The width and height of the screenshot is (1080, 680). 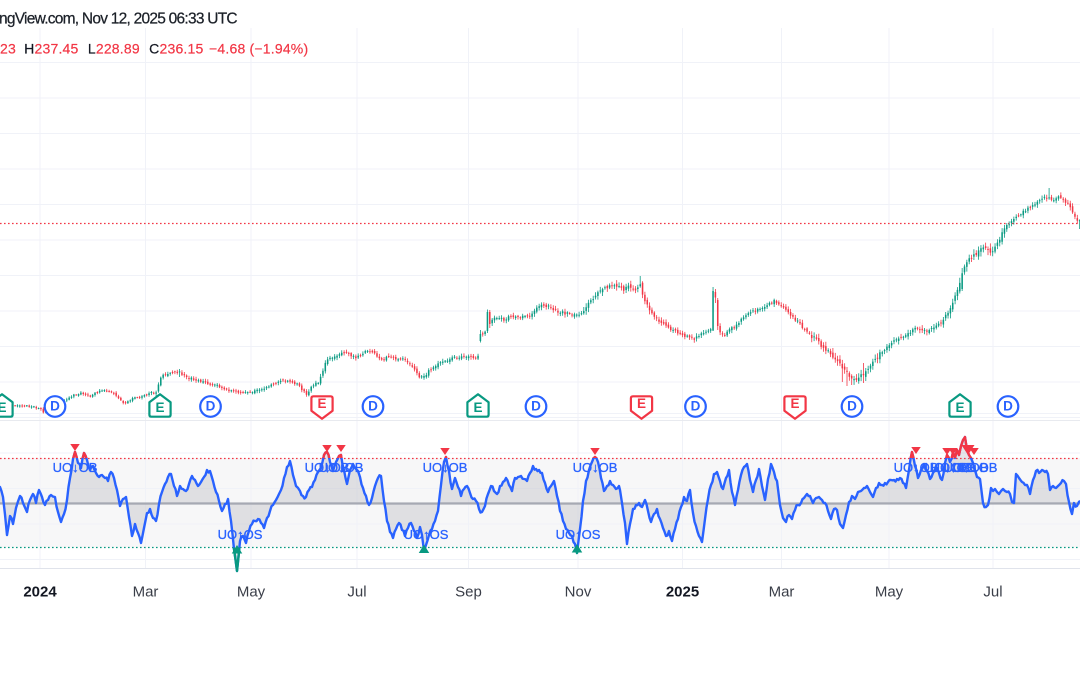 I want to click on svg-text: Nov, so click(x=578, y=592).